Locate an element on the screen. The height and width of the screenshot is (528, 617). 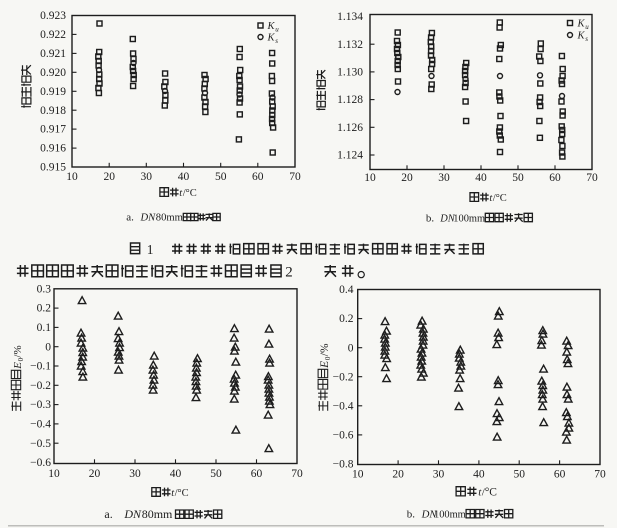
svg-text: 0.915 is located at coordinates (53, 168).